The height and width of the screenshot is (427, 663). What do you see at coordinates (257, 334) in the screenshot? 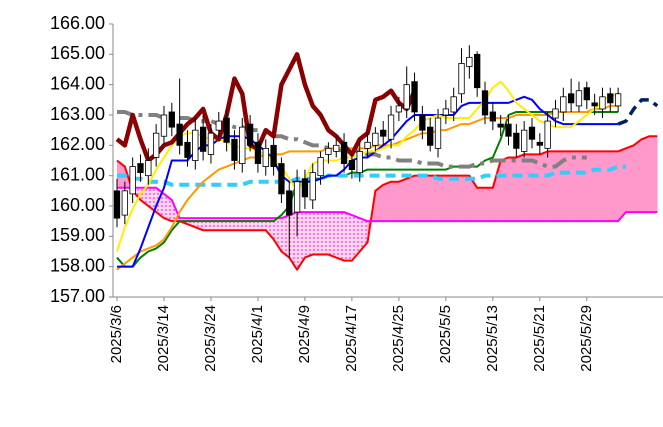
I see `x-tick-label: 2025/4/1` at bounding box center [257, 334].